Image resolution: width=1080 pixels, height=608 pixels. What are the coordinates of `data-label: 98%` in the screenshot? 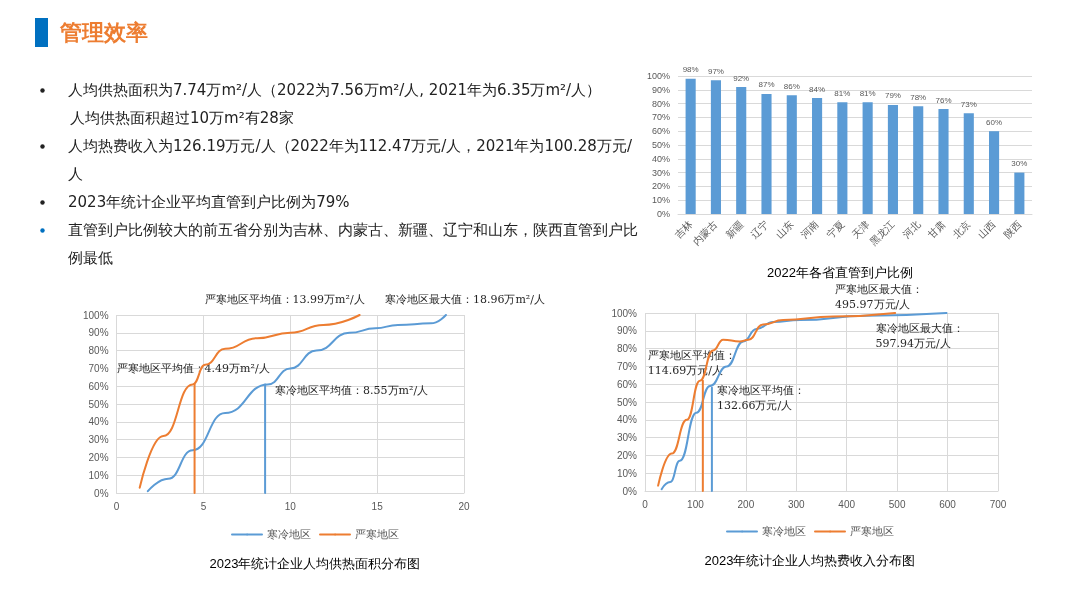 It's located at (690, 70).